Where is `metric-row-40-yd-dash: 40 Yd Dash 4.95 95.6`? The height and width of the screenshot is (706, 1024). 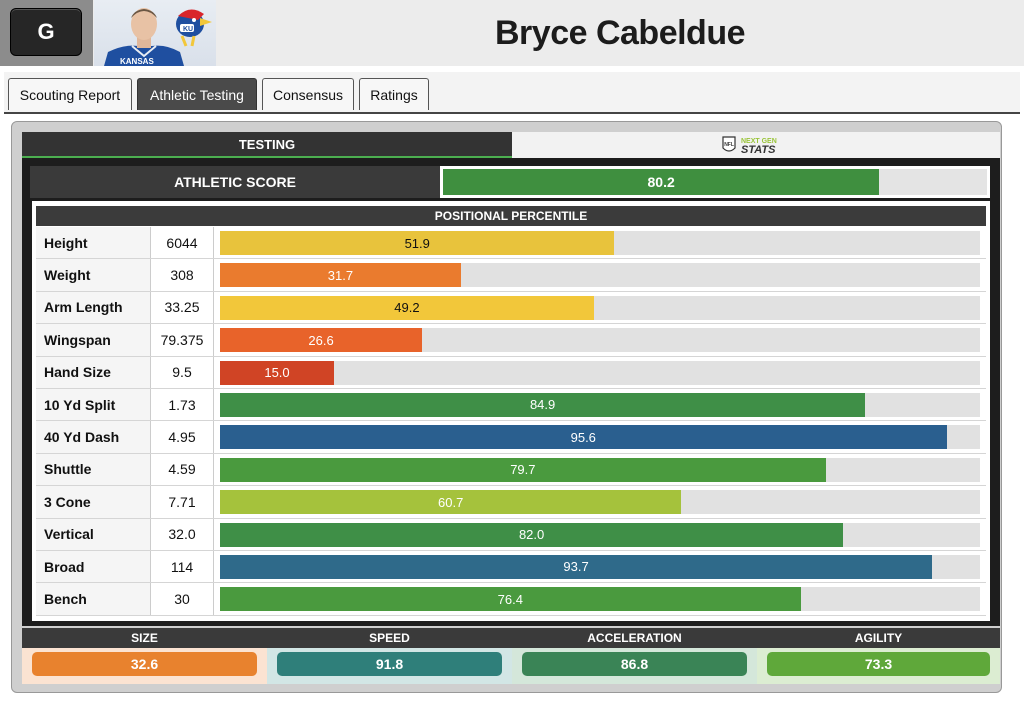
metric-row-40-yd-dash: 40 Yd Dash 4.95 95.6 is located at coordinates (511, 437).